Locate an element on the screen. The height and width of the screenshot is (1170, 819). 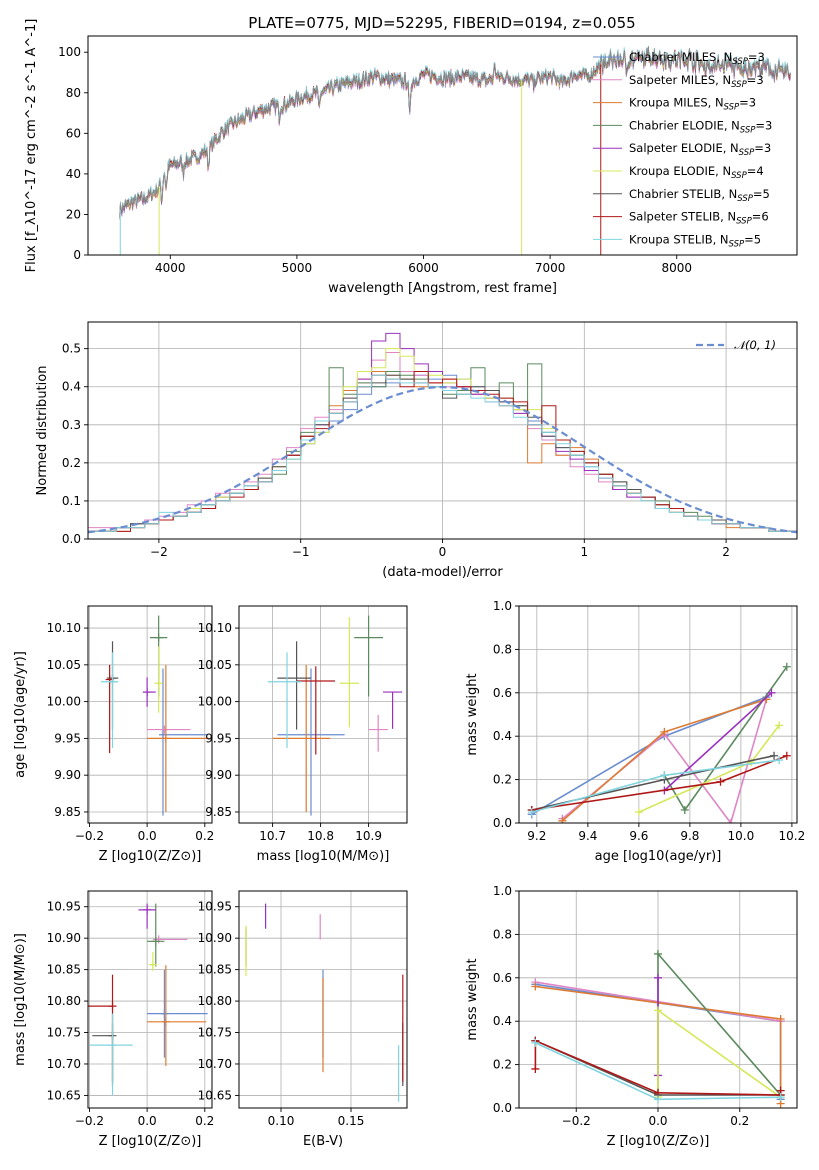
x-tick-label: 6000 is located at coordinates (423, 268).